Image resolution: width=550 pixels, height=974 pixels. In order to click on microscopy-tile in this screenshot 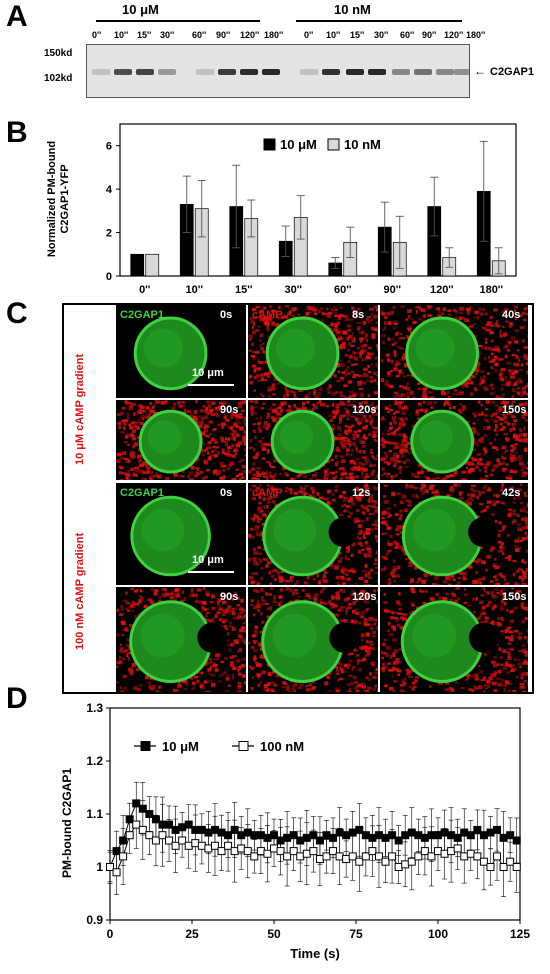, I will do `click(454, 440)`.